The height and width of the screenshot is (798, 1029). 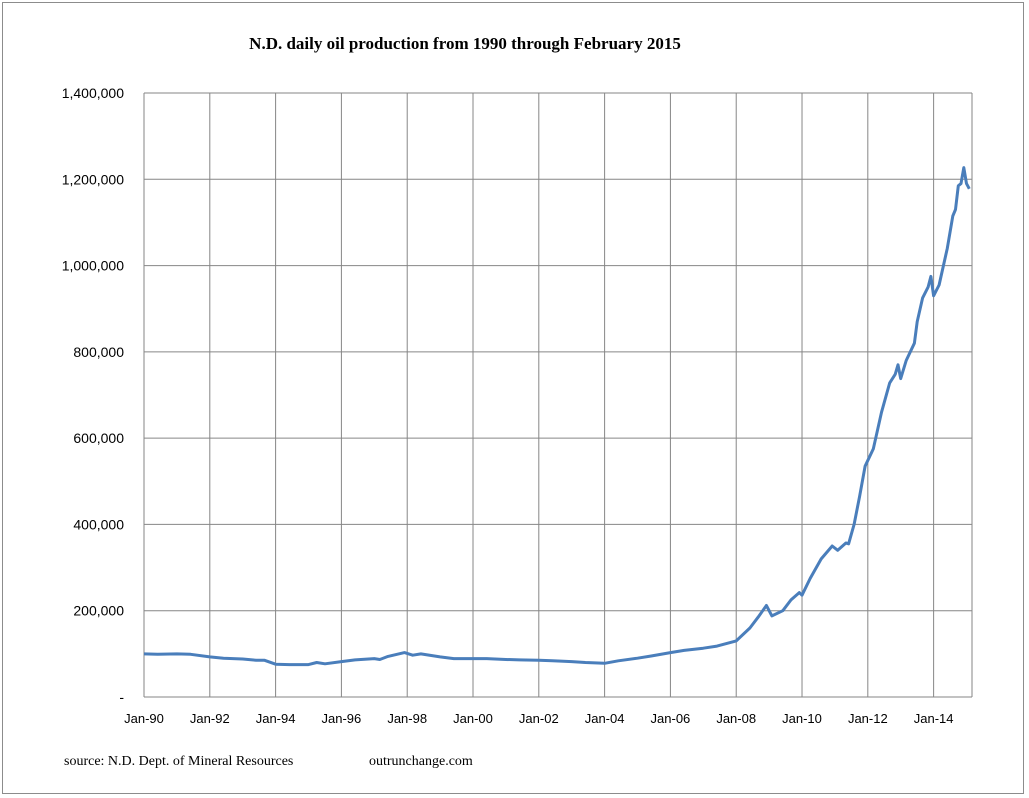 What do you see at coordinates (605, 718) in the screenshot?
I see `x-tick-label: Jan-04` at bounding box center [605, 718].